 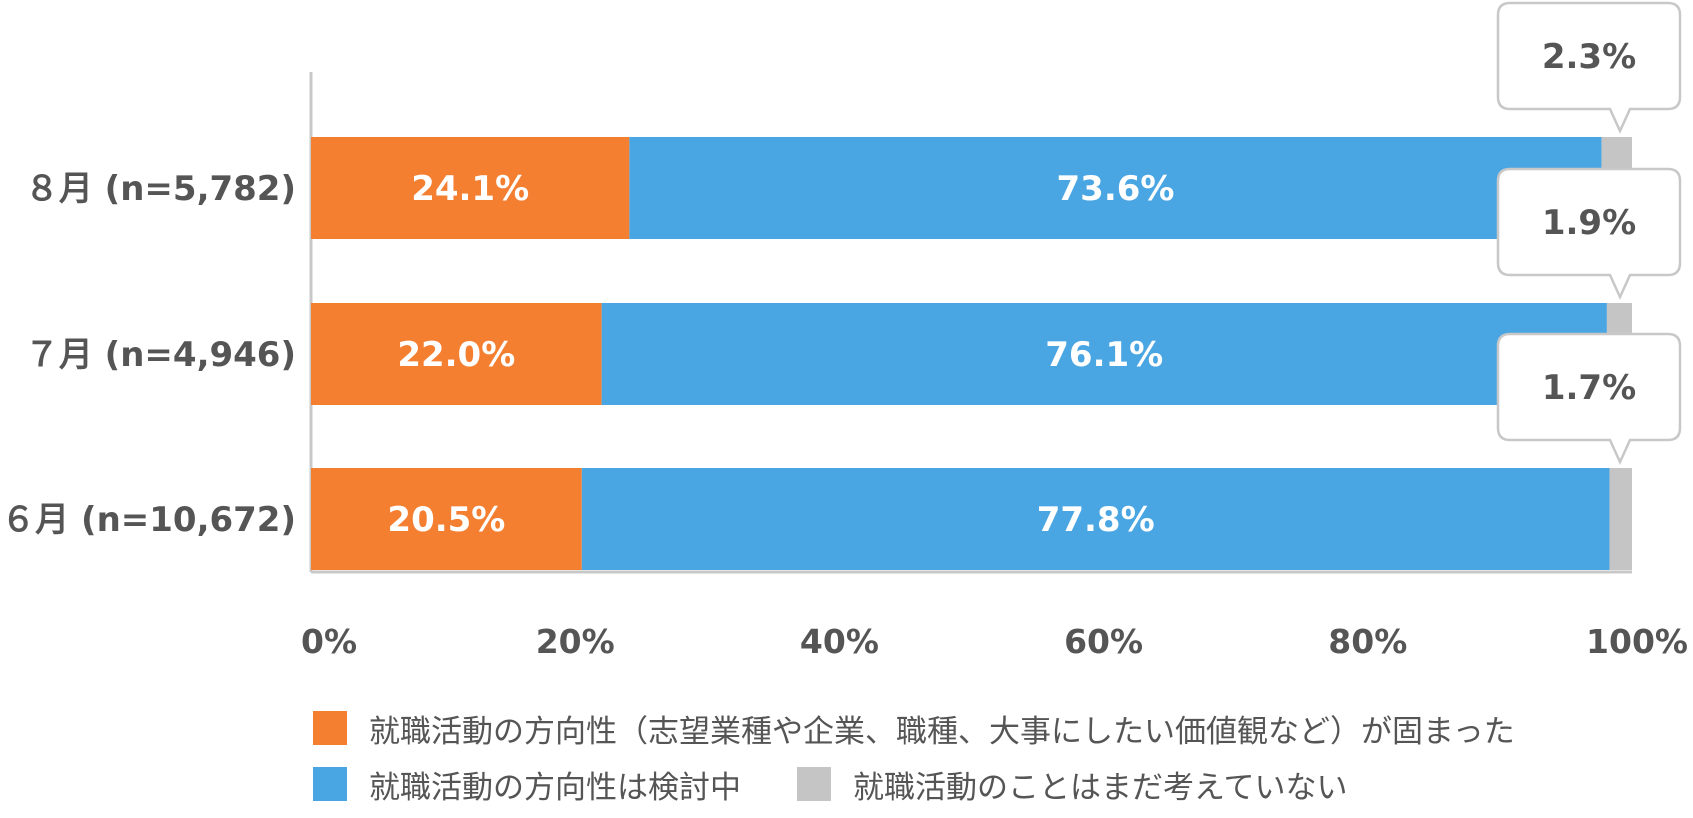 I want to click on legend-label-not-yet: 就職活動のことはまだ考えていない, so click(x=1100, y=787).